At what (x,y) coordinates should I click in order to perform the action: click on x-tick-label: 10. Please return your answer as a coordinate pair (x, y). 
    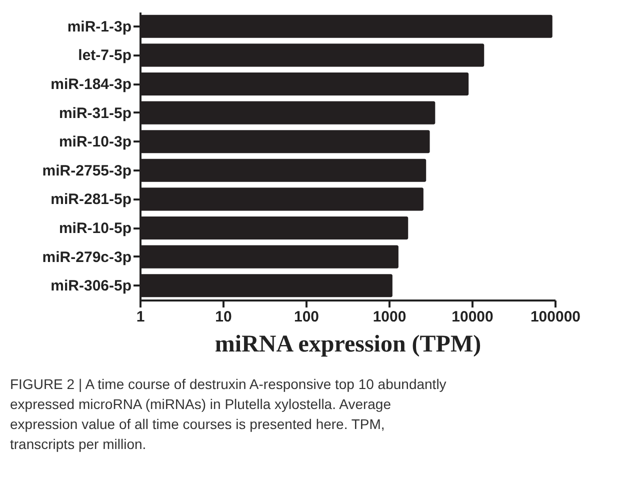
    Looking at the image, I should click on (223, 317).